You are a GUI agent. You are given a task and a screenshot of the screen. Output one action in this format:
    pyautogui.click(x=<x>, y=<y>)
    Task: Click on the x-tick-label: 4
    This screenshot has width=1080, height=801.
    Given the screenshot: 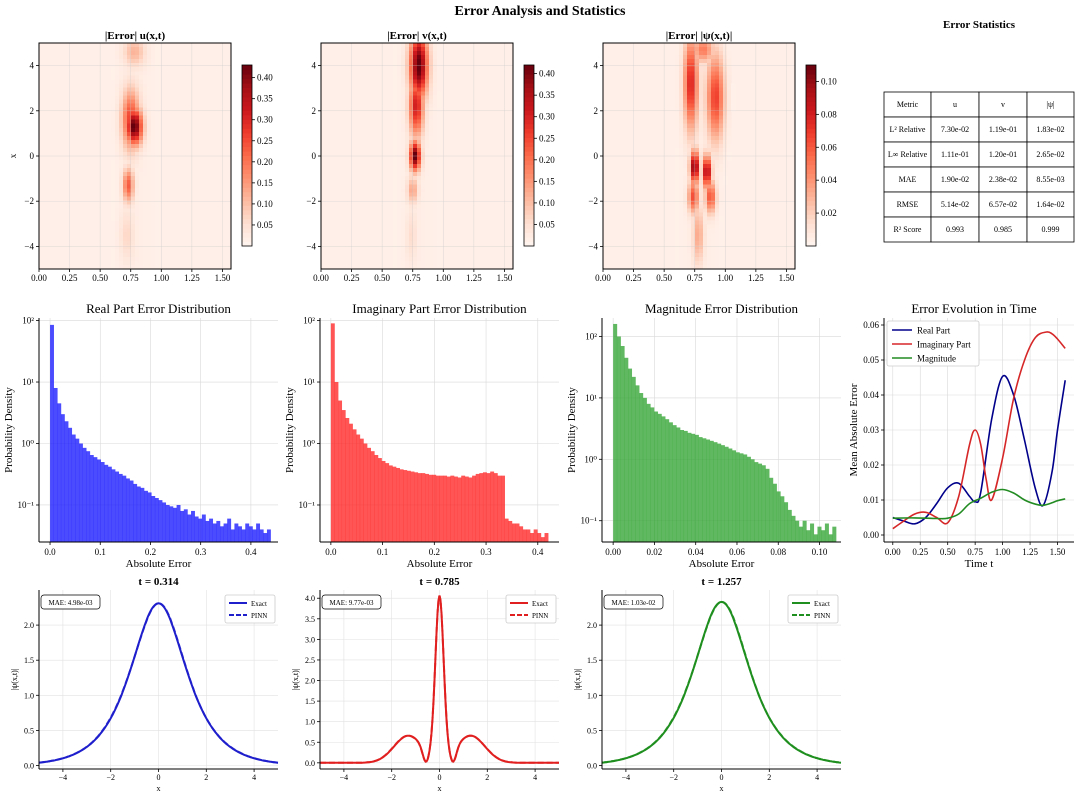 What is the action you would take?
    pyautogui.click(x=817, y=777)
    